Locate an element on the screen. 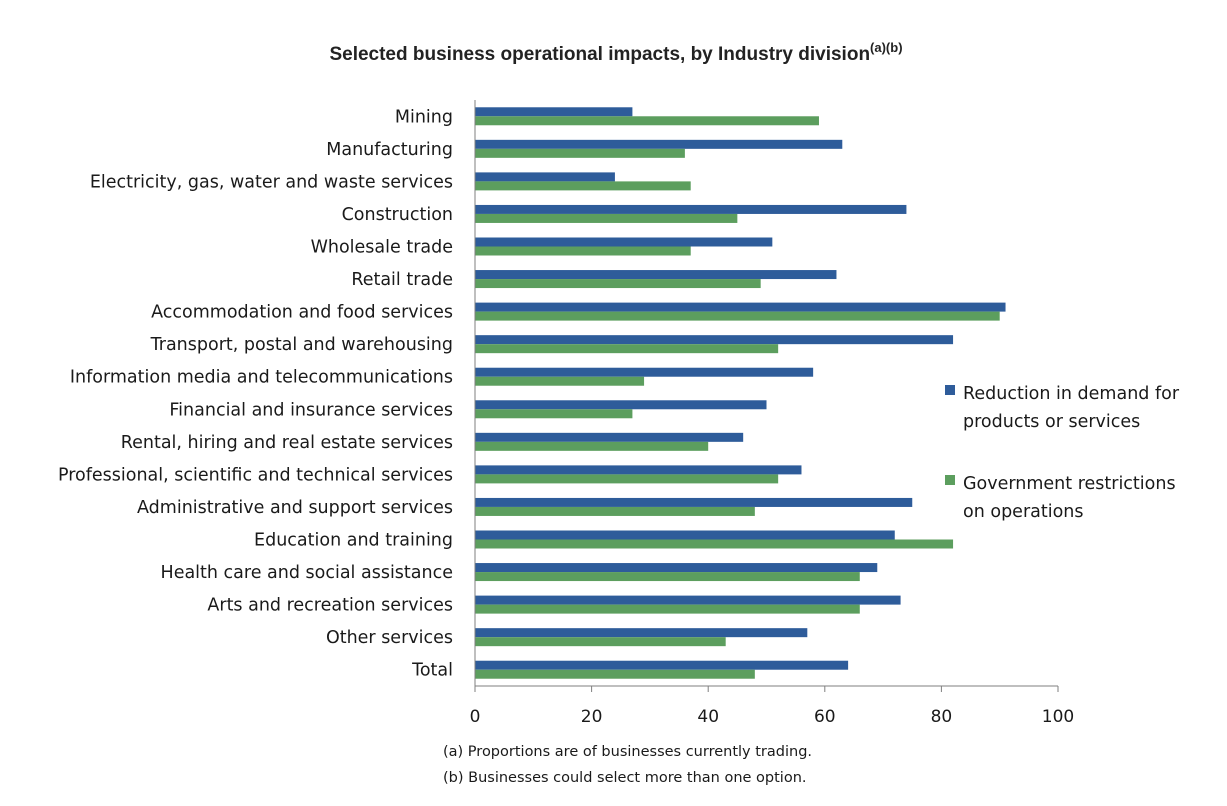 This screenshot has height=806, width=1227. bar-government-restrictions-on-operations-transport-postal-and-warehousing is located at coordinates (627, 349).